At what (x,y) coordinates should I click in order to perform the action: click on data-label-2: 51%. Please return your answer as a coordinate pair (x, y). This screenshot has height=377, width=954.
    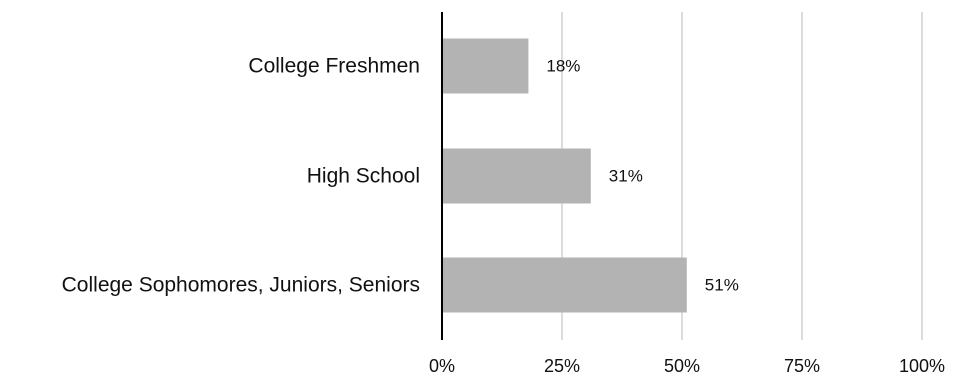
    Looking at the image, I should click on (722, 285).